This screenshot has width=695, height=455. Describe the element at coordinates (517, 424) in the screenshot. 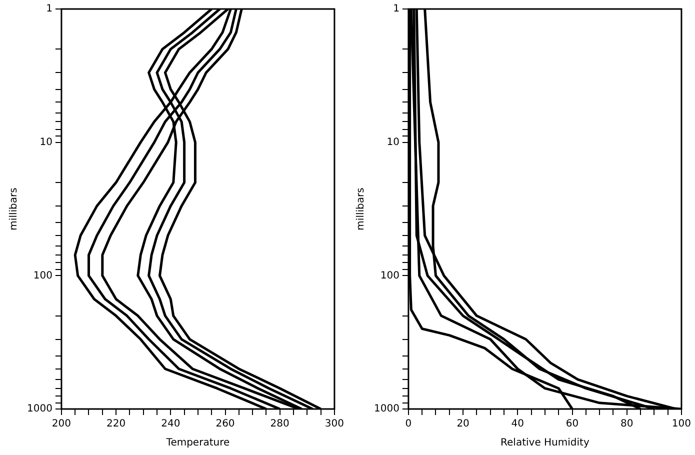

I see `x-tick-label: 40` at that location.